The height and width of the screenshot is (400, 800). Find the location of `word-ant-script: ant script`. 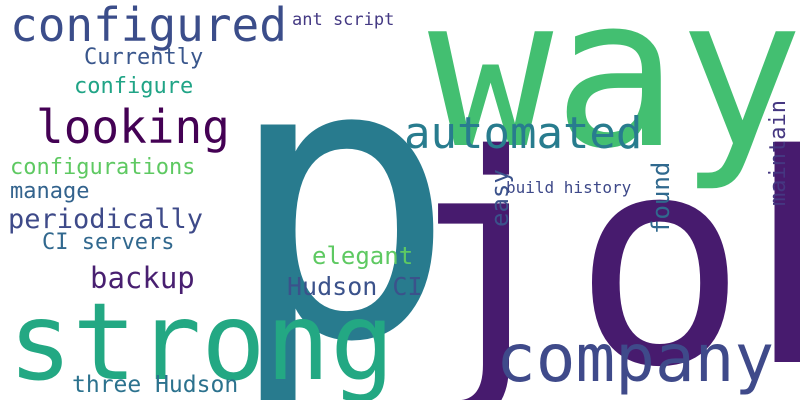

word-ant-script: ant script is located at coordinates (343, 20).